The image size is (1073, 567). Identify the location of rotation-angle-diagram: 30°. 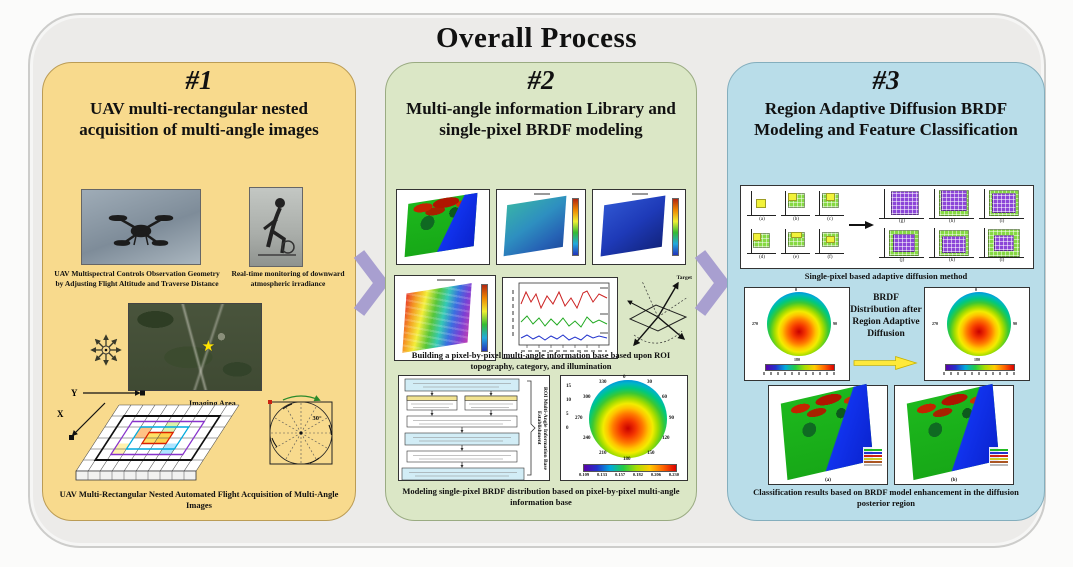
(301, 436).